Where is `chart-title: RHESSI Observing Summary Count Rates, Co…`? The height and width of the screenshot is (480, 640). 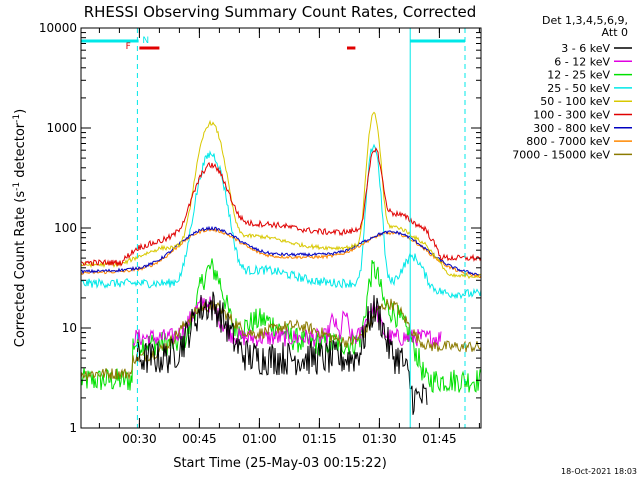 chart-title: RHESSI Observing Summary Count Rates, Co… is located at coordinates (280, 12).